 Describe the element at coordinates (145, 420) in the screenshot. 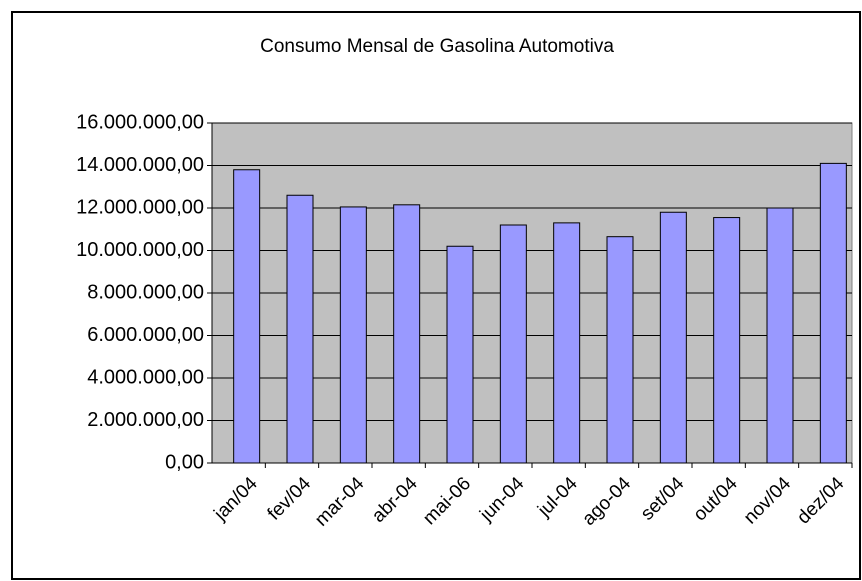

I see `y-tick-label: 2.000.000,00` at that location.